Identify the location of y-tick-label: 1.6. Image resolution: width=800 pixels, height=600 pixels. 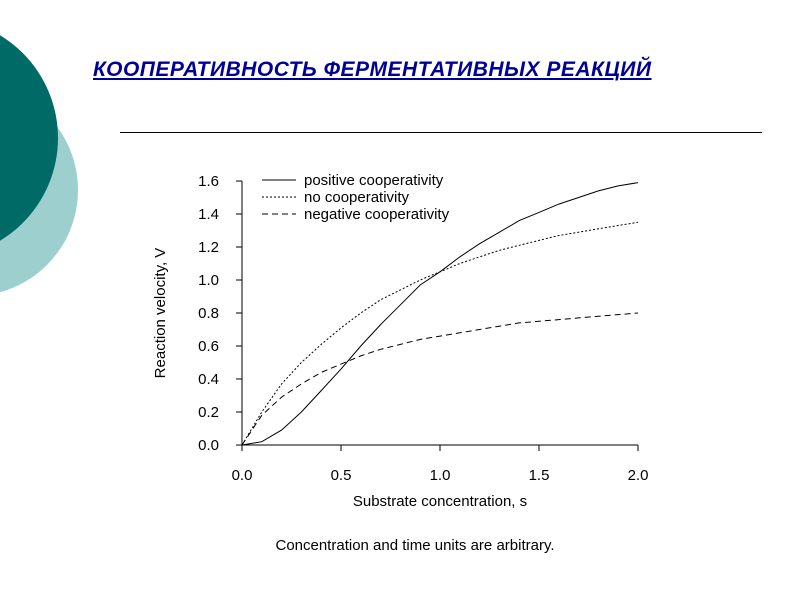
(208, 181).